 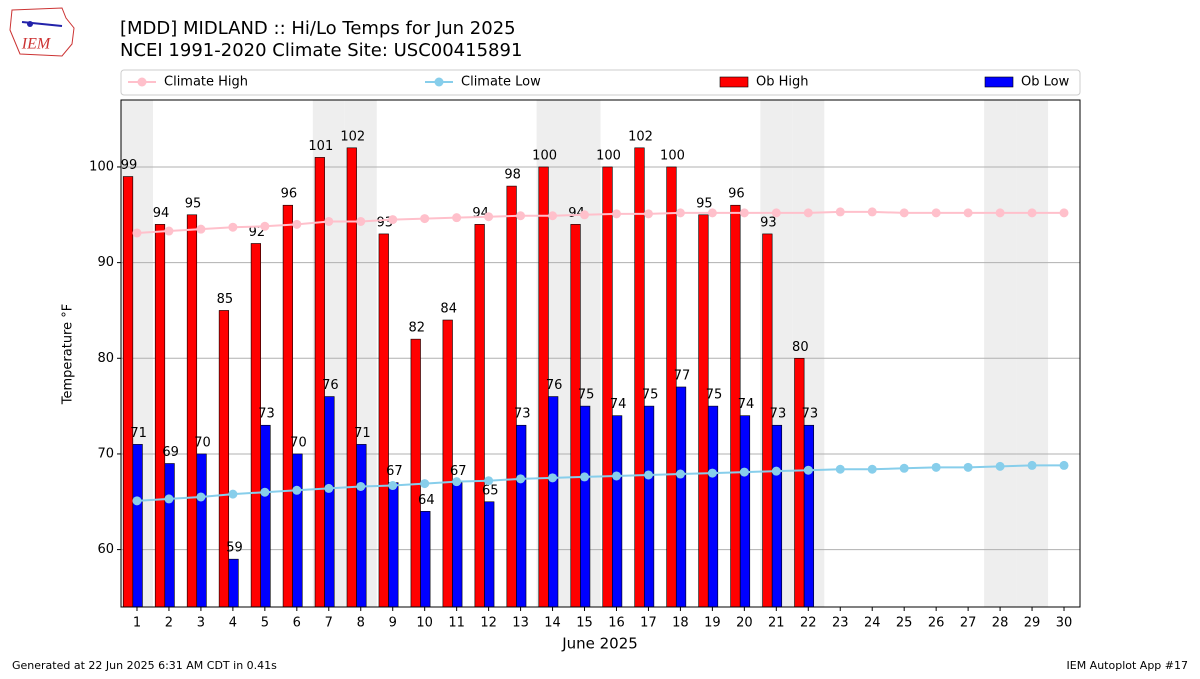 I want to click on y-tick-label: 60, so click(x=105, y=549).